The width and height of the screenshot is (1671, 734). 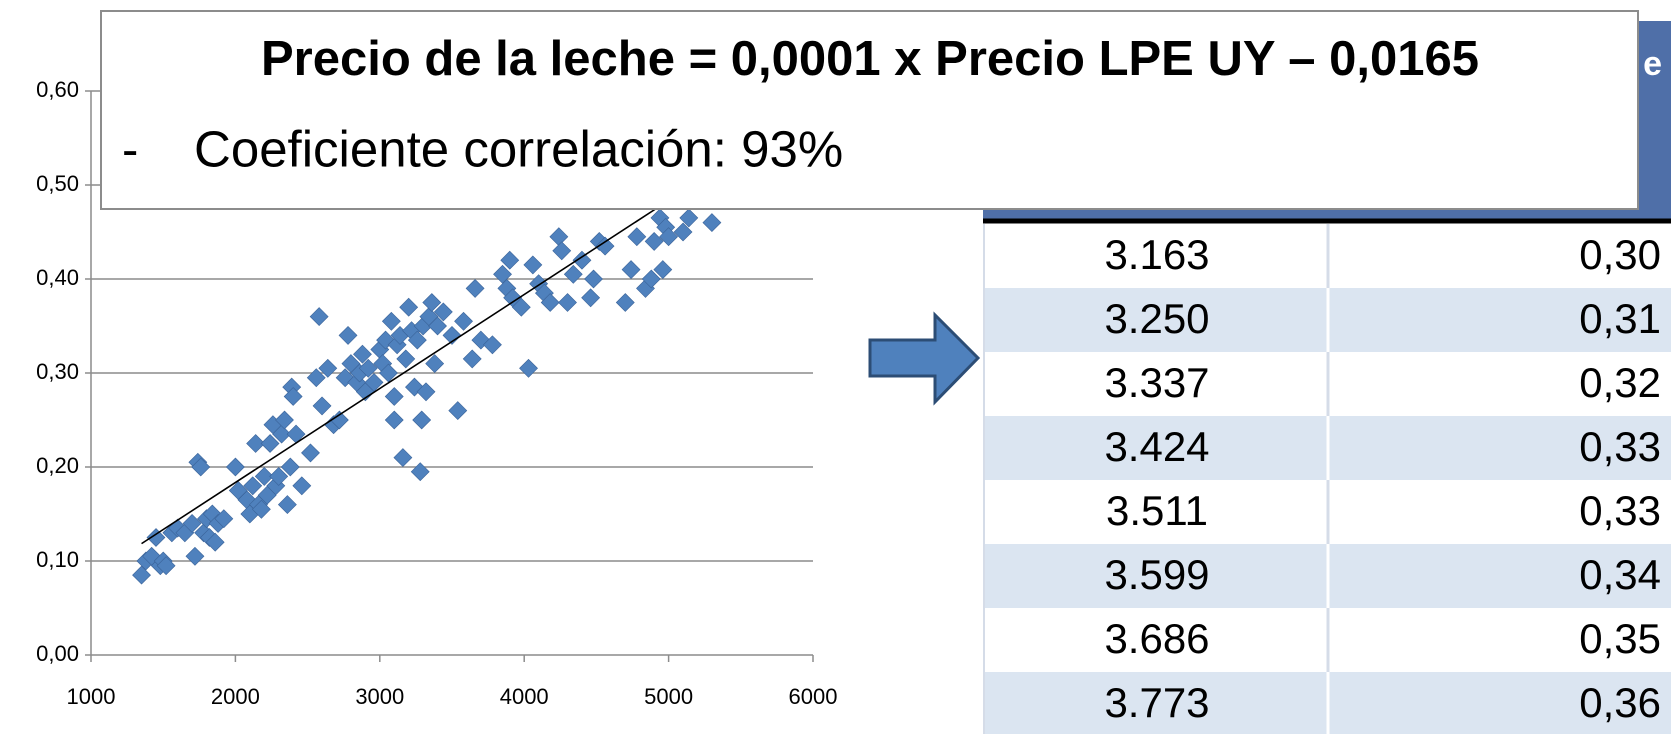 What do you see at coordinates (924, 358) in the screenshot?
I see `arrow` at bounding box center [924, 358].